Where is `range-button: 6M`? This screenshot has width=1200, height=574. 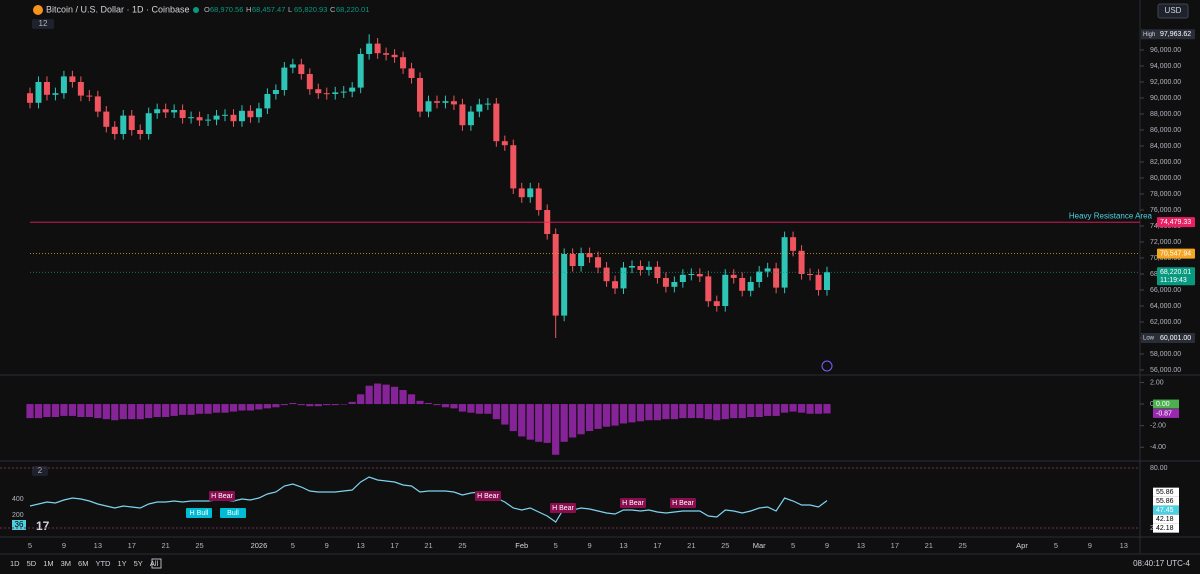 range-button: 6M is located at coordinates (83, 563).